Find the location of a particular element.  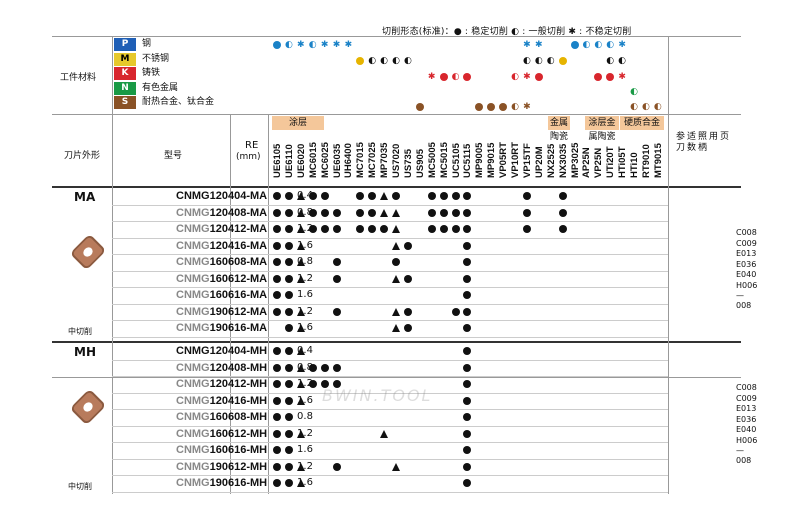

model-code: 160616-MA is located at coordinates (238, 295).